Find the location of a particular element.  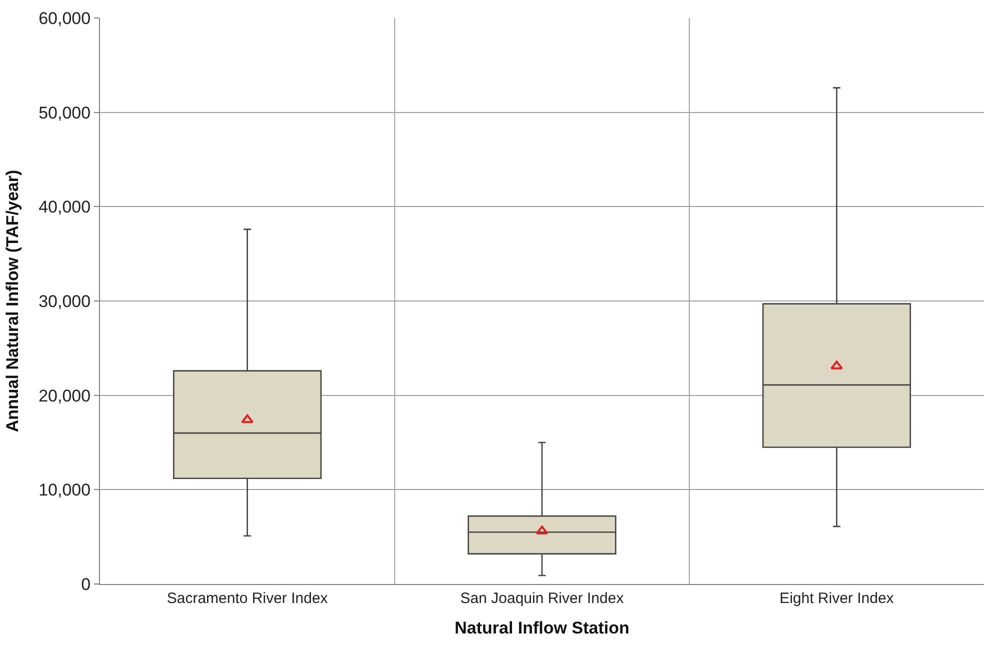

y-tick-label: 40,000 is located at coordinates (64, 207).